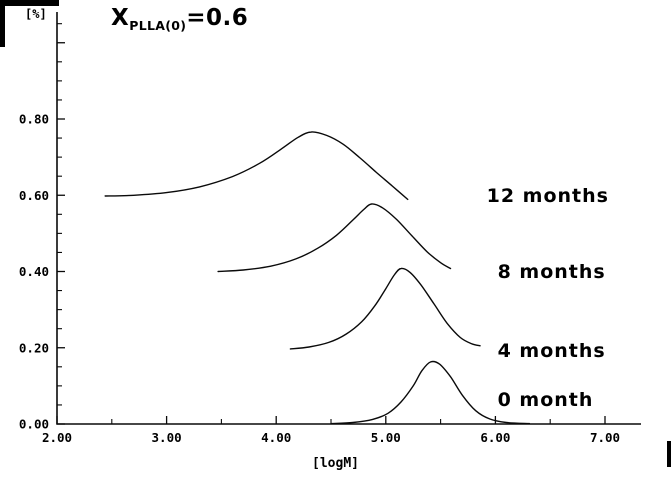  Describe the element at coordinates (2, 23) in the screenshot. I see `scan-artifact-left` at that location.